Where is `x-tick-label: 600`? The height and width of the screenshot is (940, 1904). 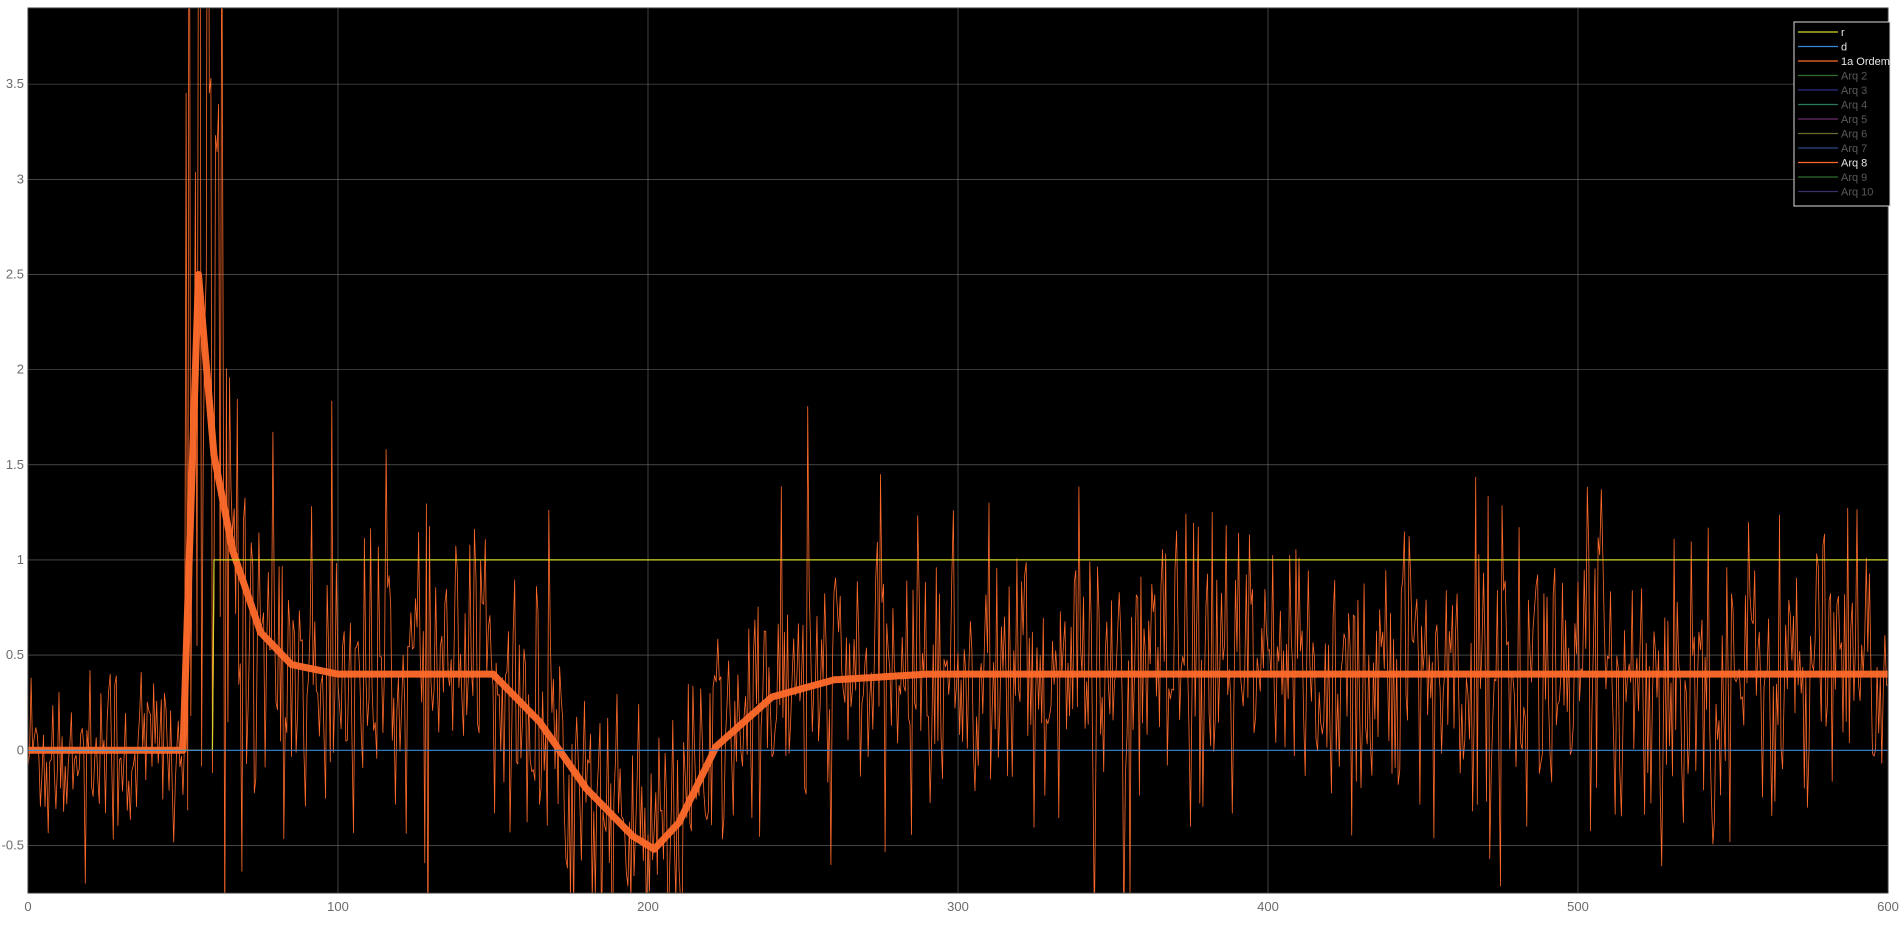
x-tick-label: 600 is located at coordinates (1888, 906).